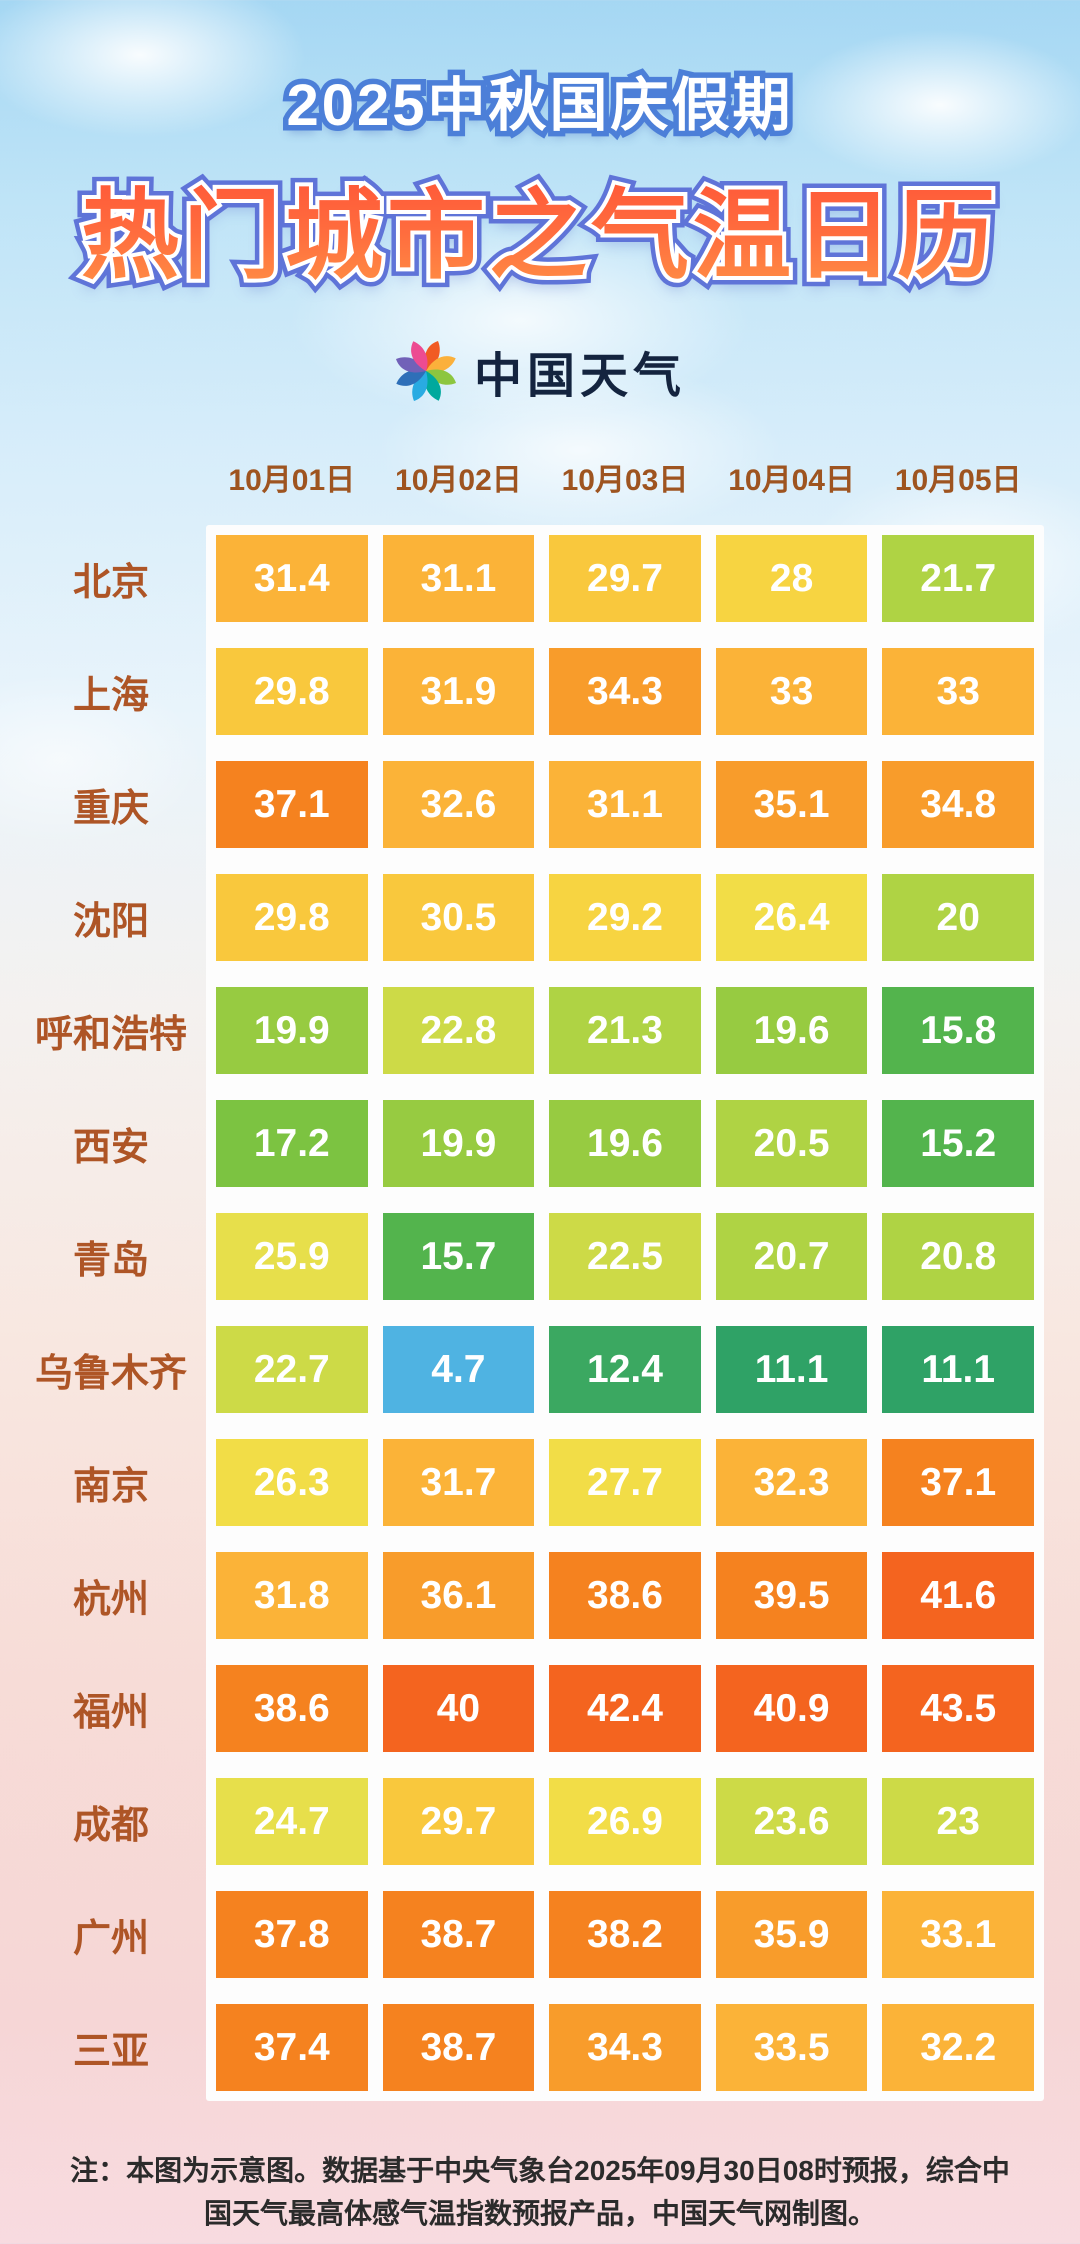 Image resolution: width=1080 pixels, height=2244 pixels. I want to click on date-header: 10月02日, so click(458, 480).